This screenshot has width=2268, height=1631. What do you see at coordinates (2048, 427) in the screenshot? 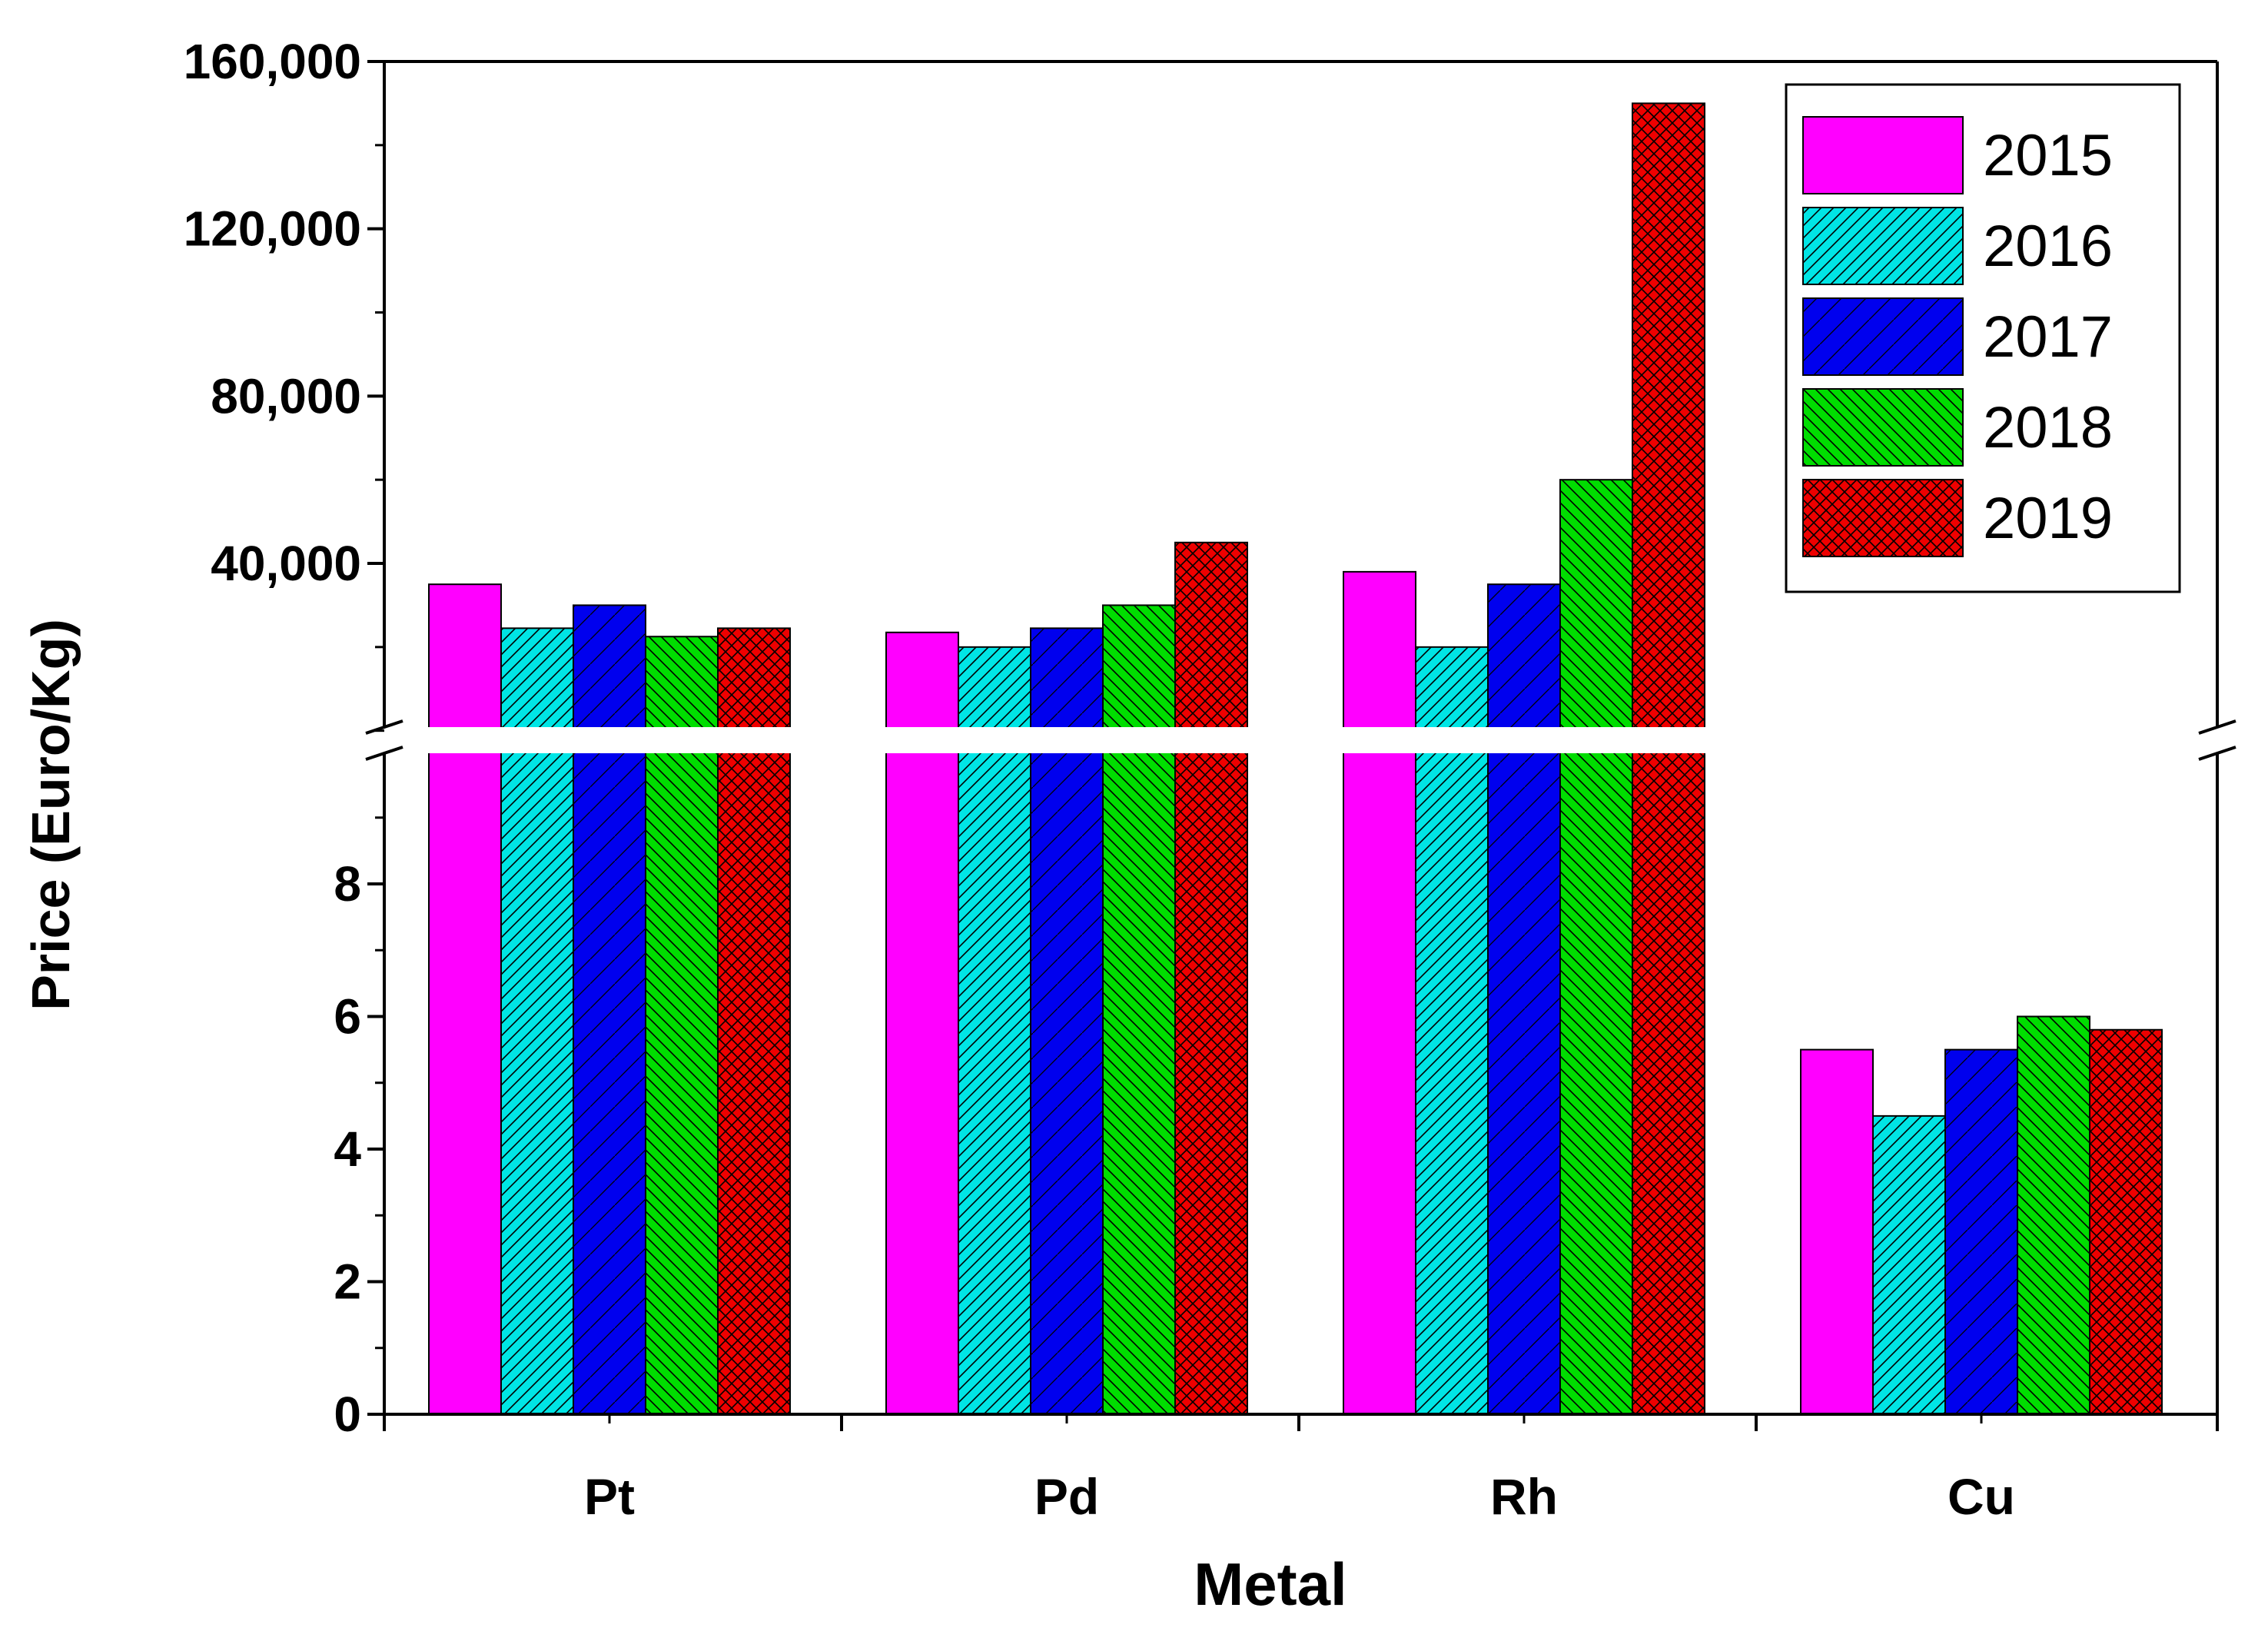
I see `legend-label-2018: 2018` at bounding box center [2048, 427].